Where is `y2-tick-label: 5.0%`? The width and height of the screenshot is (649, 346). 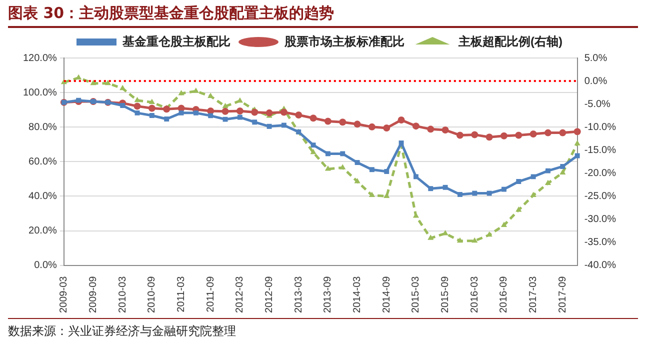
y2-tick-label: 5.0% is located at coordinates (596, 58).